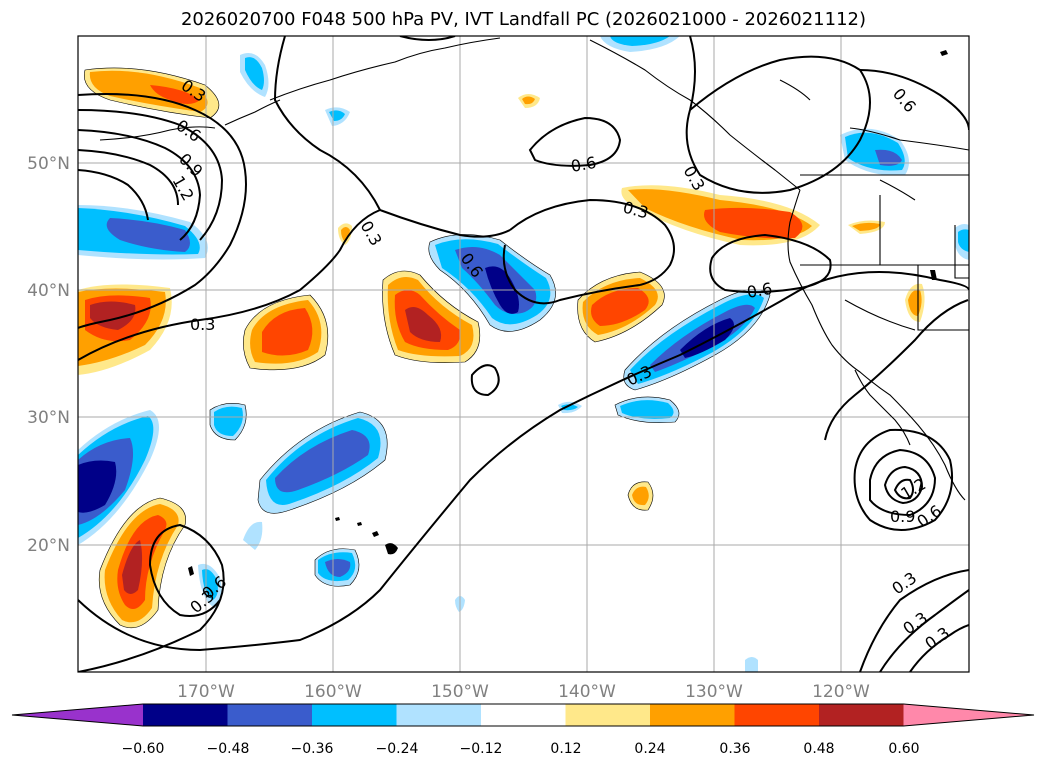 Image resolution: width=1047 pixels, height=765 pixels. Describe the element at coordinates (202, 324) in the screenshot. I see `contour-label: 0.3` at that location.